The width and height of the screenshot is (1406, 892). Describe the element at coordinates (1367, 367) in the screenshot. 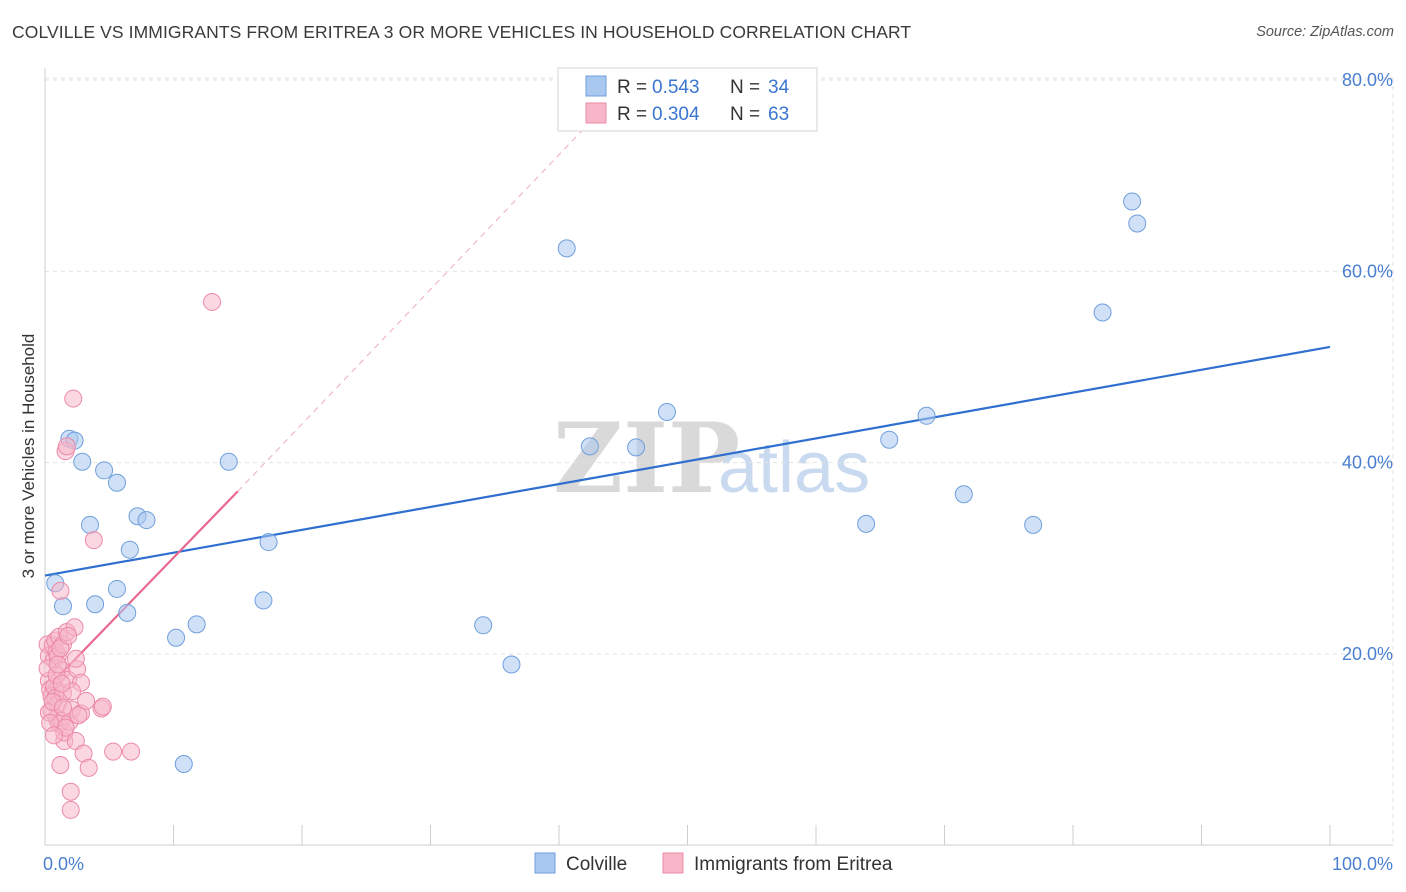

I see `y-tick-labels: 20.0% 40.0% 60.0% 80.0%` at that location.